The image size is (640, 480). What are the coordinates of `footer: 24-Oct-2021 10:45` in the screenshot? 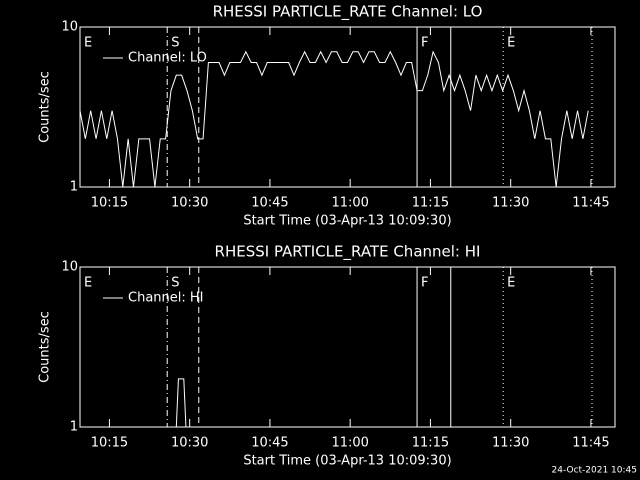 It's located at (594, 471).